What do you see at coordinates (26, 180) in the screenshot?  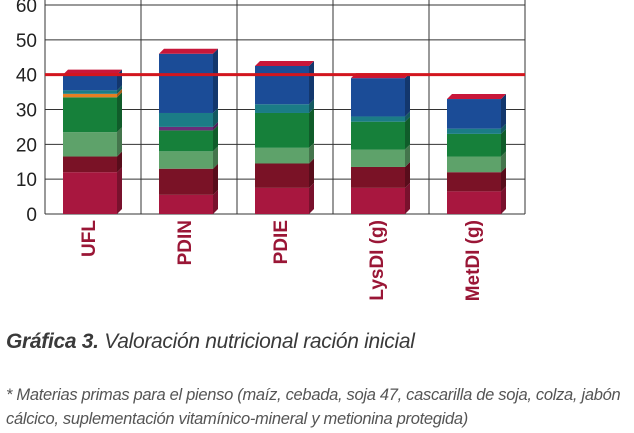 I see `y-tick-label: 10` at bounding box center [26, 180].